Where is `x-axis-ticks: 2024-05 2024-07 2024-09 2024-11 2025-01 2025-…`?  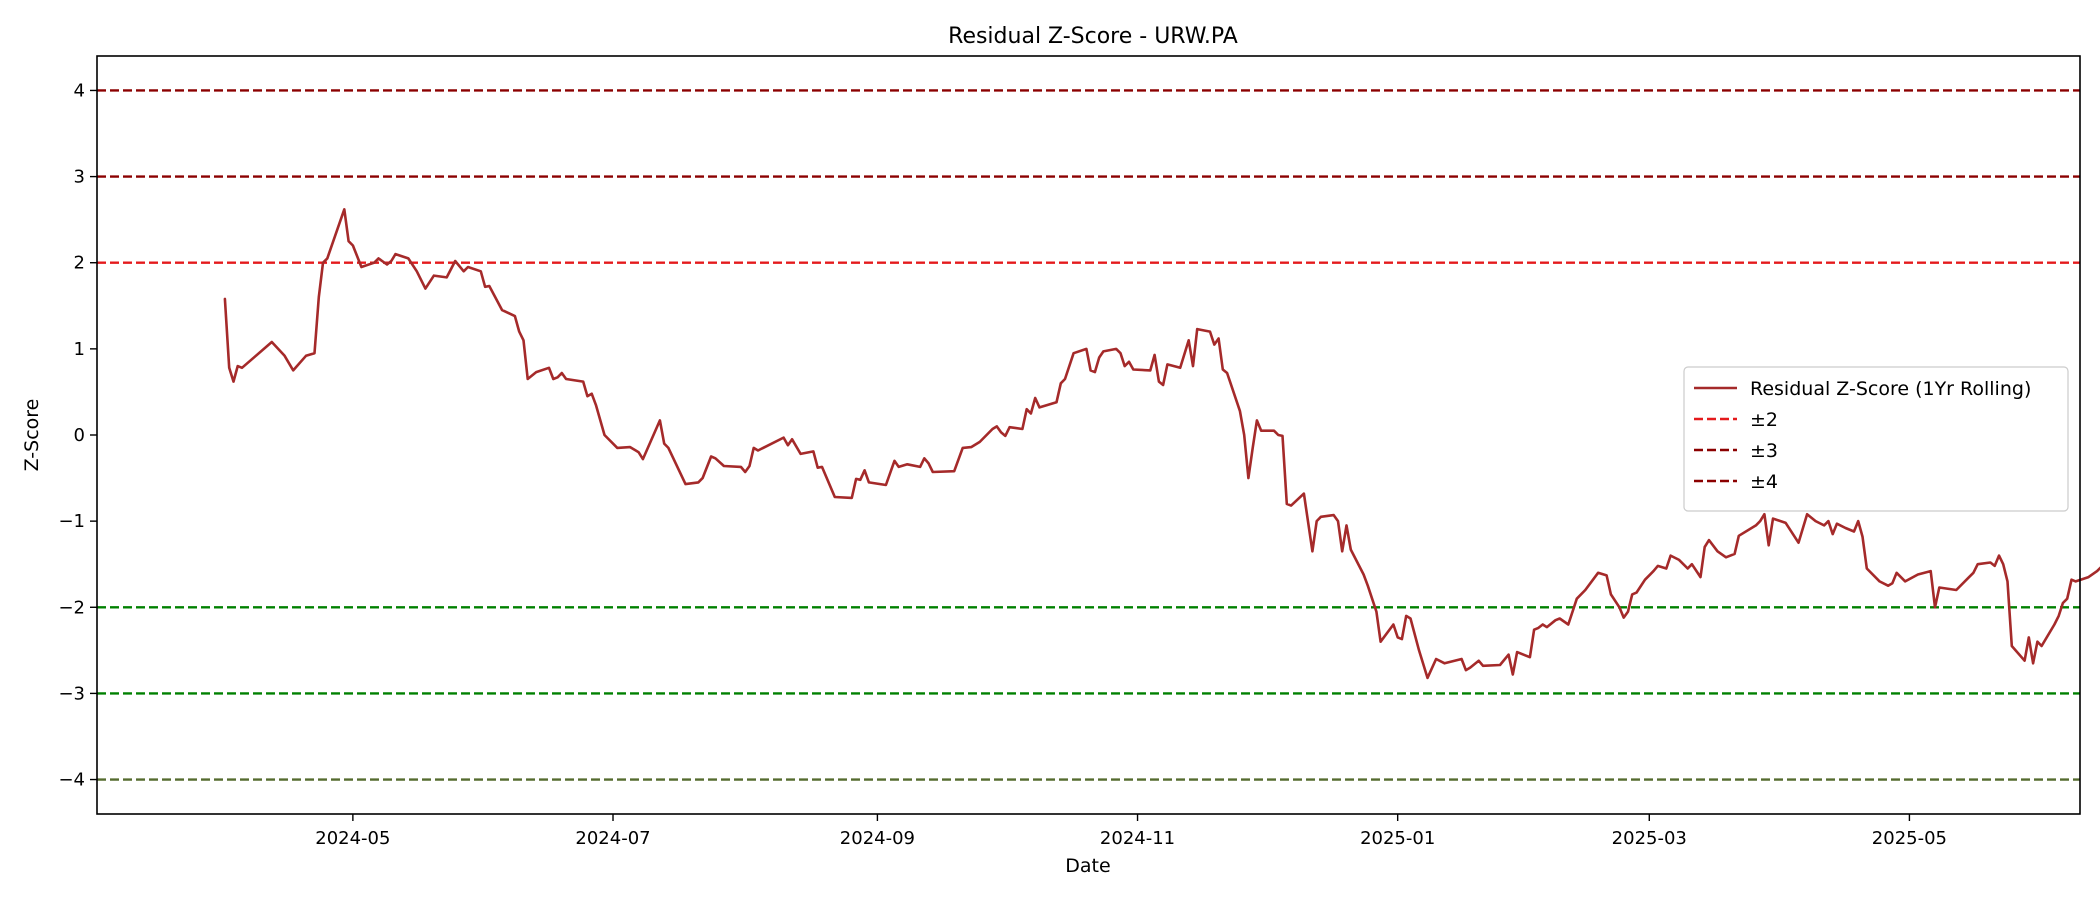 x-axis-ticks: 2024-05 2024-07 2024-09 2024-11 2025-01 2025-… is located at coordinates (1131, 831).